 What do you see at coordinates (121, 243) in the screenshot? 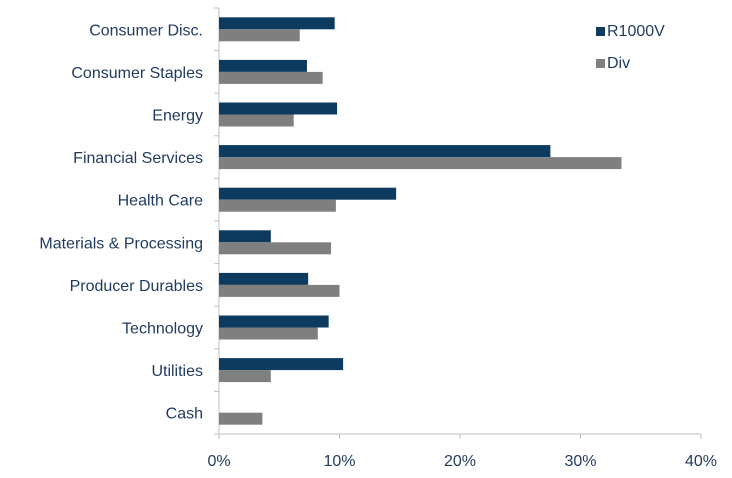
I see `category-label: Materials & Processing` at bounding box center [121, 243].